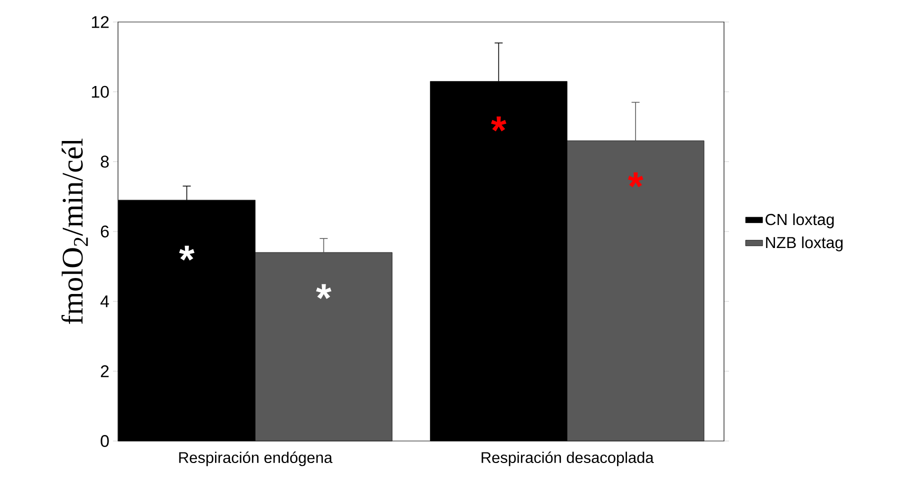 The image size is (918, 482). What do you see at coordinates (104, 441) in the screenshot?
I see `y-tick-label: 0` at bounding box center [104, 441].